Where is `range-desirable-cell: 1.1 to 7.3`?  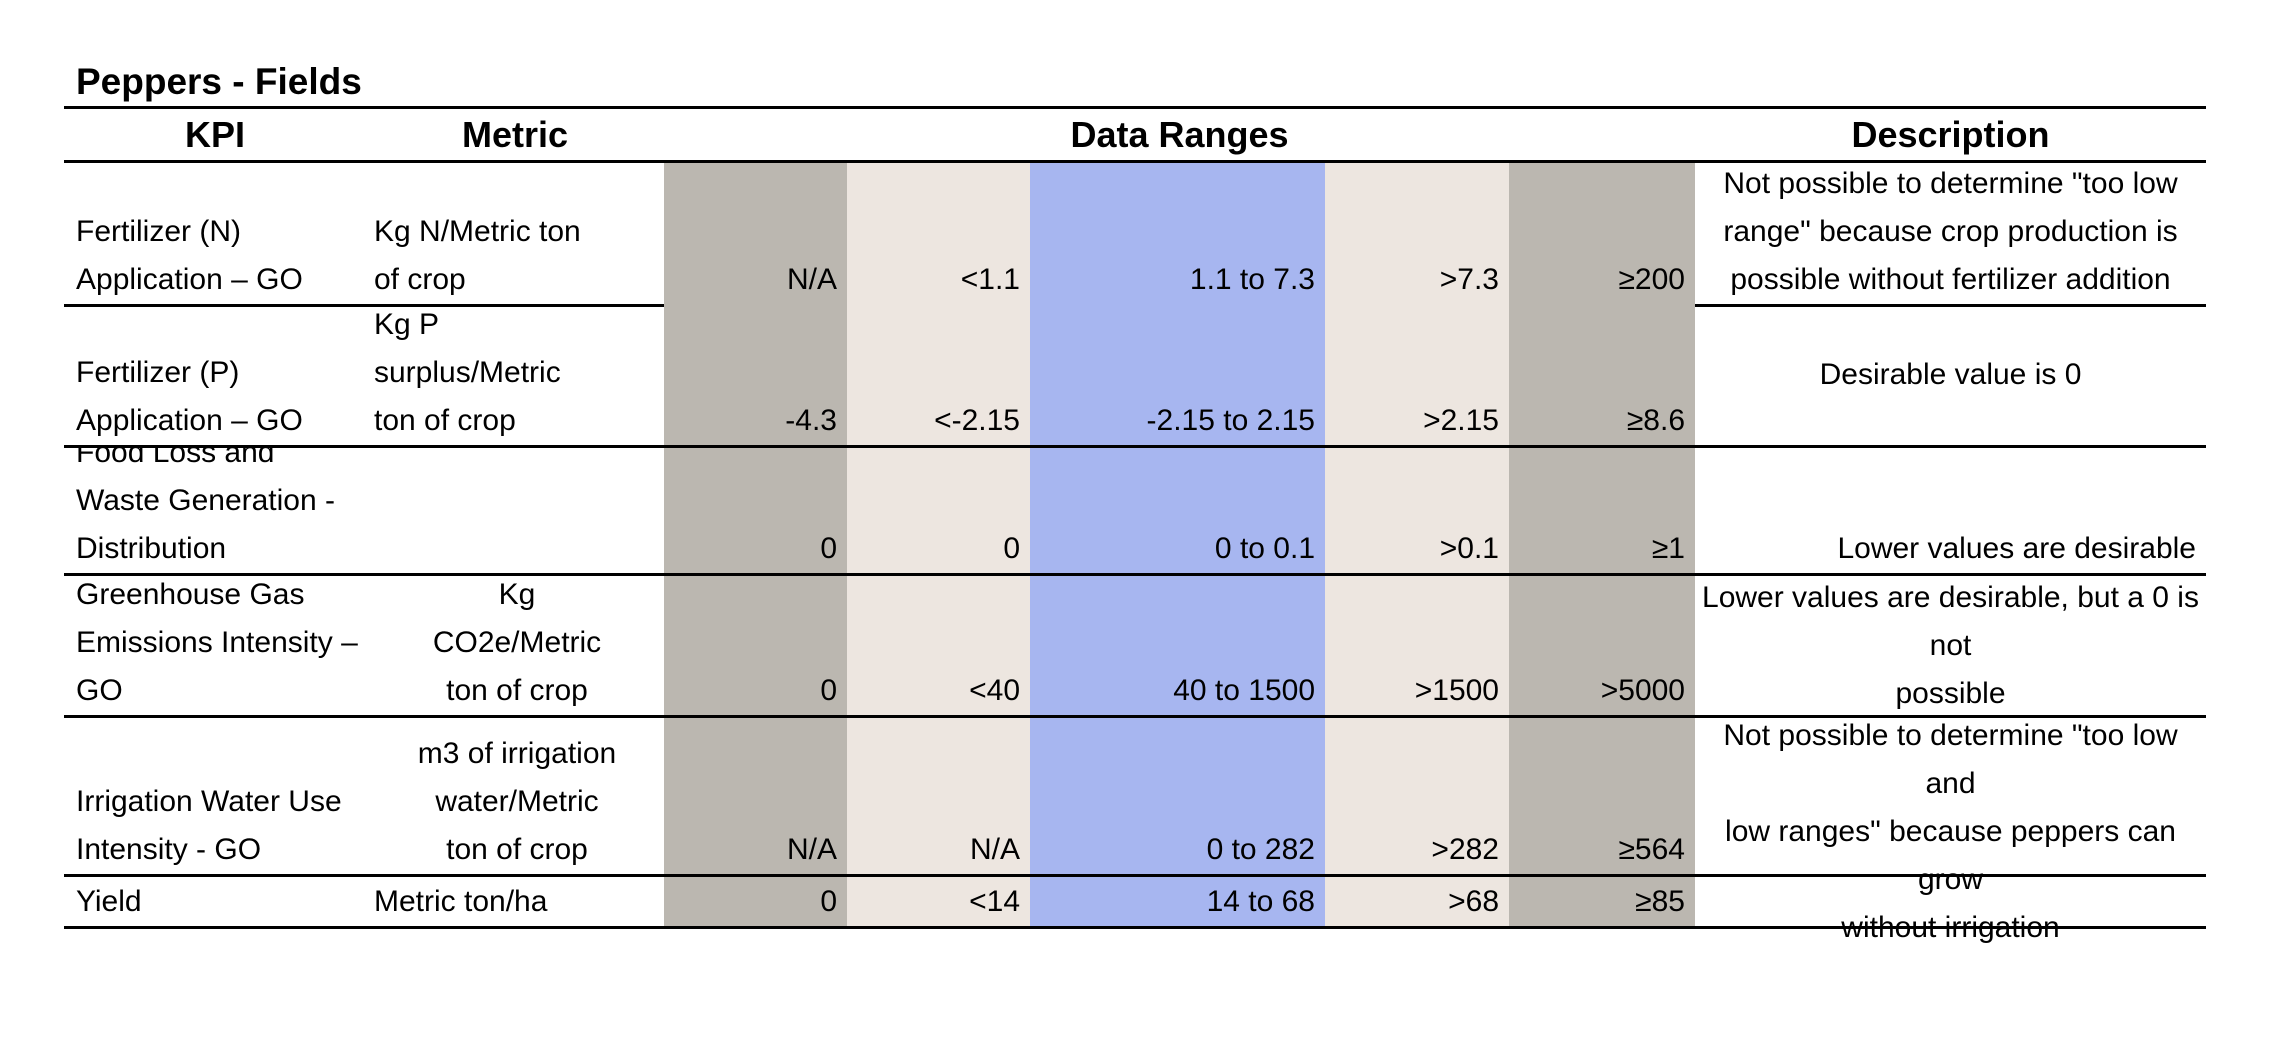
range-desirable-cell: 1.1 to 7.3 is located at coordinates (1177, 233).